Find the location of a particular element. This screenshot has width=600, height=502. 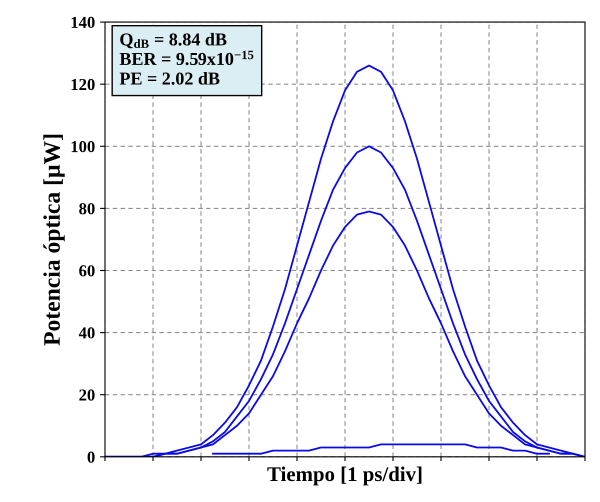

y-tick-label: 20 is located at coordinates (87, 395).